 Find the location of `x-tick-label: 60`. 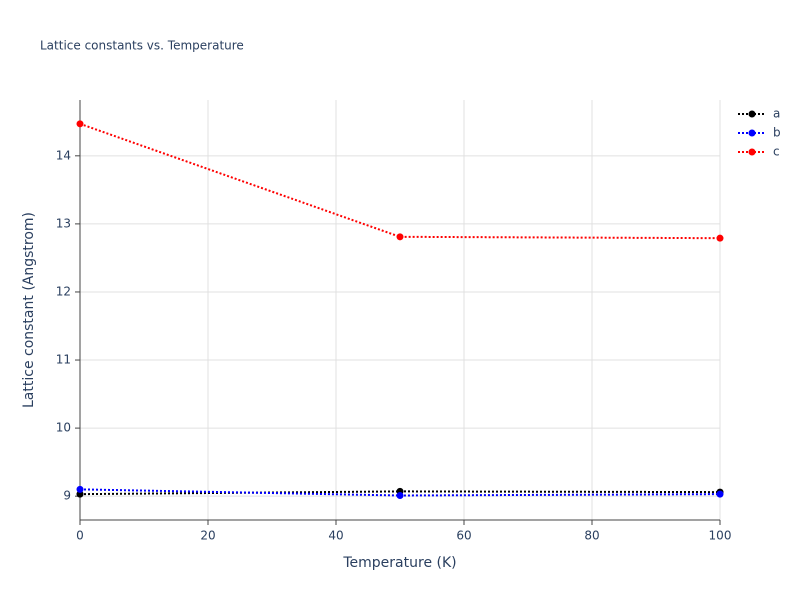

x-tick-label: 60 is located at coordinates (463, 536).